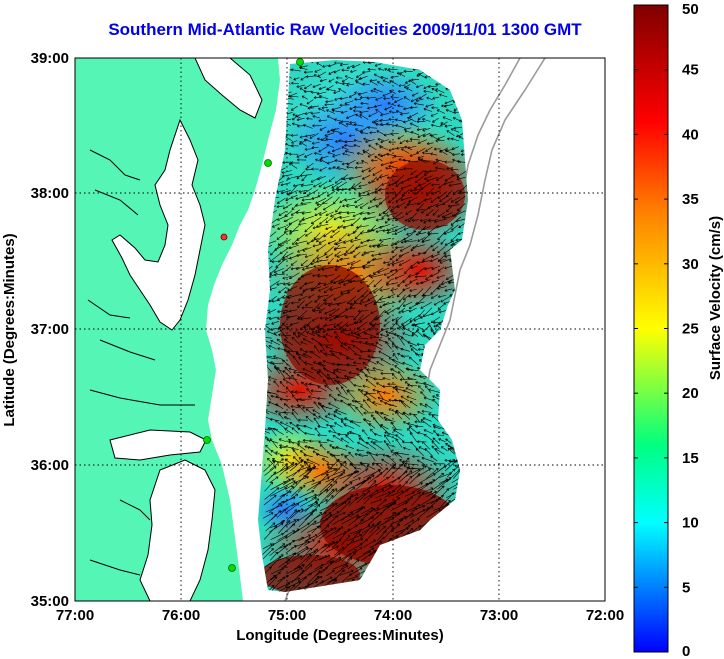  What do you see at coordinates (605, 615) in the screenshot?
I see `x-tick-label: 72:00` at bounding box center [605, 615].